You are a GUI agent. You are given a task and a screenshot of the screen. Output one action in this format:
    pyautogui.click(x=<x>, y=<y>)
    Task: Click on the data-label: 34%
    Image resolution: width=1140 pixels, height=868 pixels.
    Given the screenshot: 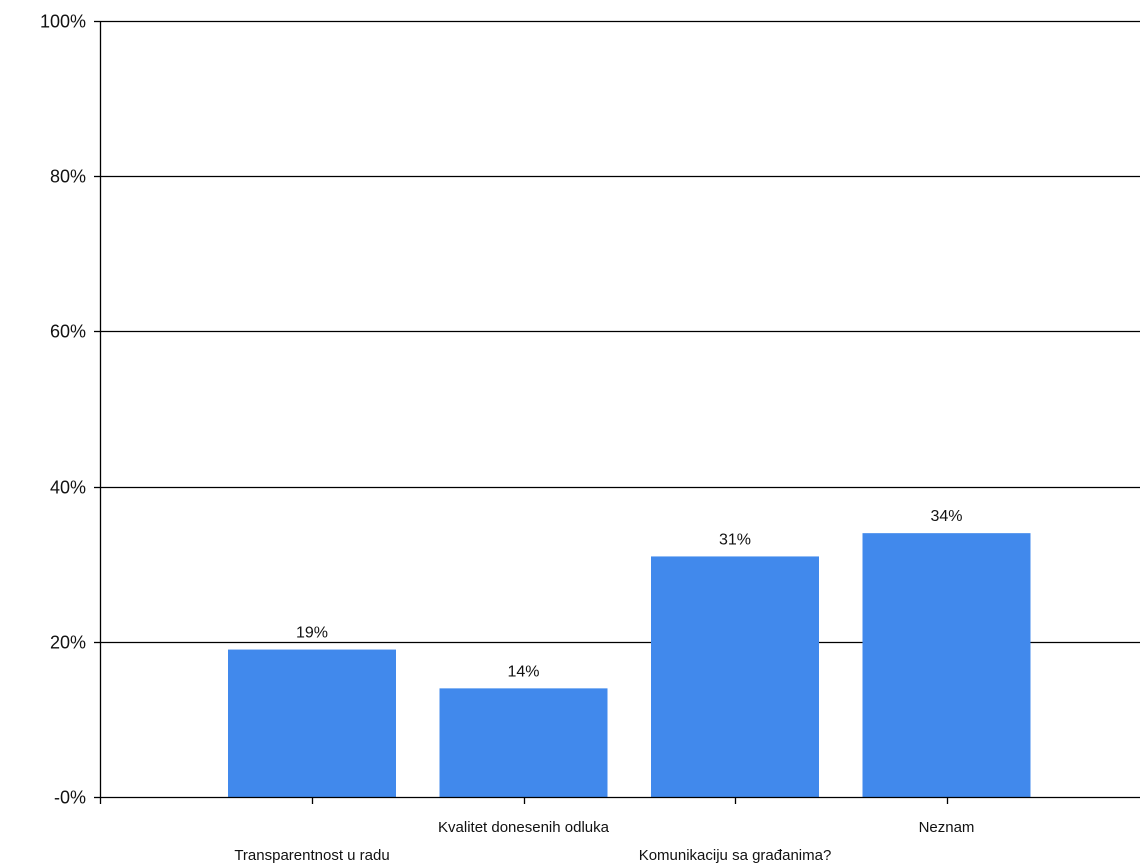 What is the action you would take?
    pyautogui.click(x=946, y=516)
    